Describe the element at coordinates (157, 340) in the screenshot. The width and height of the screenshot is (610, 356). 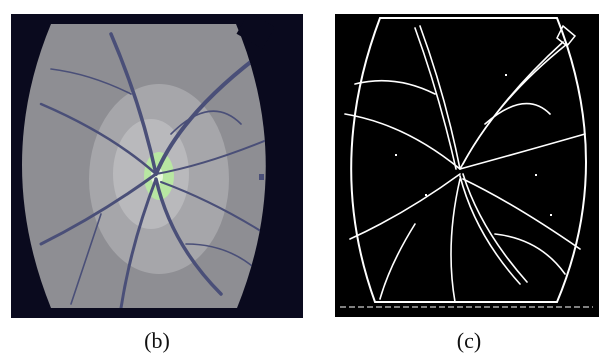
I see `caption-b: (b)` at that location.